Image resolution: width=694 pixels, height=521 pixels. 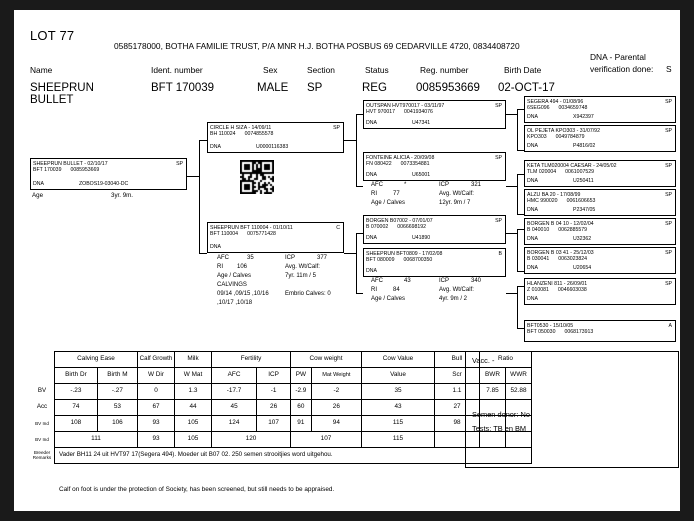 What do you see at coordinates (117, 407) in the screenshot?
I see `cell-acc-1: 53` at bounding box center [117, 407].